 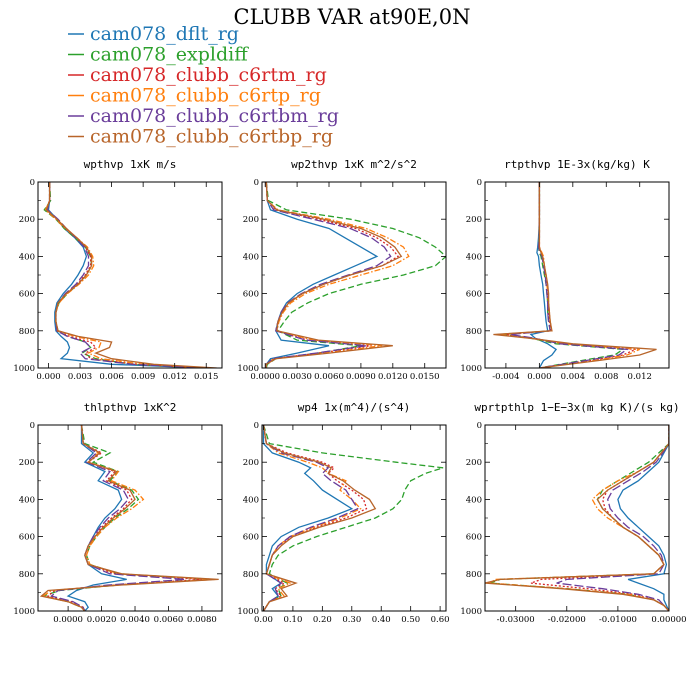 I want to click on panel-title: wp2thvp 1xK m^2/s^2, so click(x=354, y=164).